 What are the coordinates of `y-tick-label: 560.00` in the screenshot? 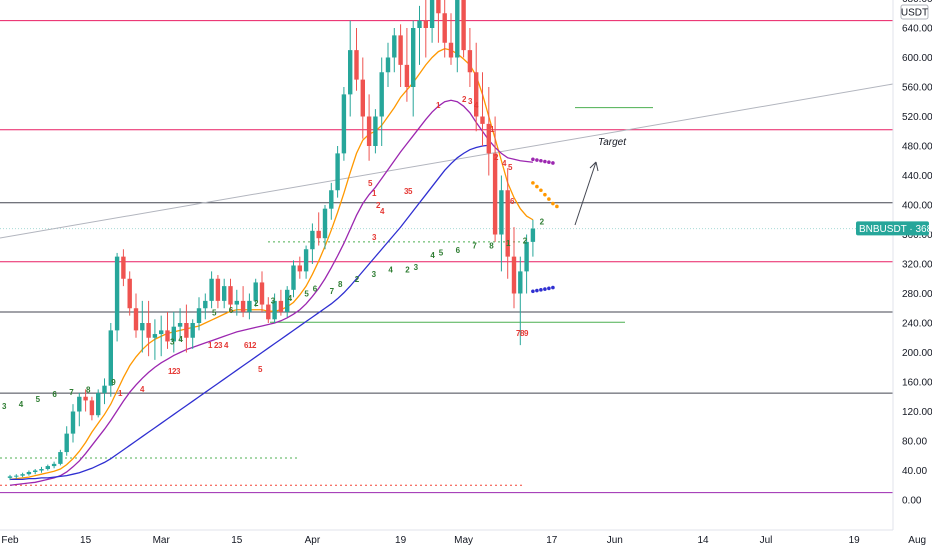 It's located at (917, 88).